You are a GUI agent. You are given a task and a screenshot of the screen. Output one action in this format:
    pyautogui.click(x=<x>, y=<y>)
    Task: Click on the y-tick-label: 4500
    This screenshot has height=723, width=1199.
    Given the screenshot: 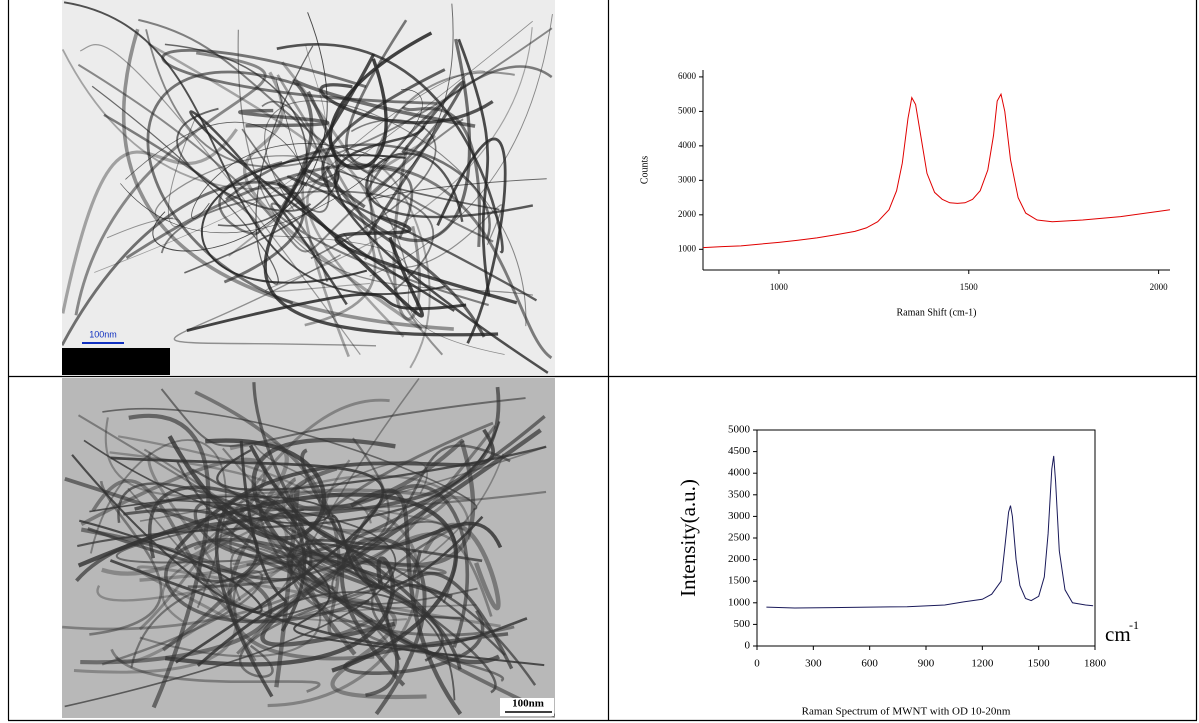 What is the action you would take?
    pyautogui.click(x=739, y=451)
    